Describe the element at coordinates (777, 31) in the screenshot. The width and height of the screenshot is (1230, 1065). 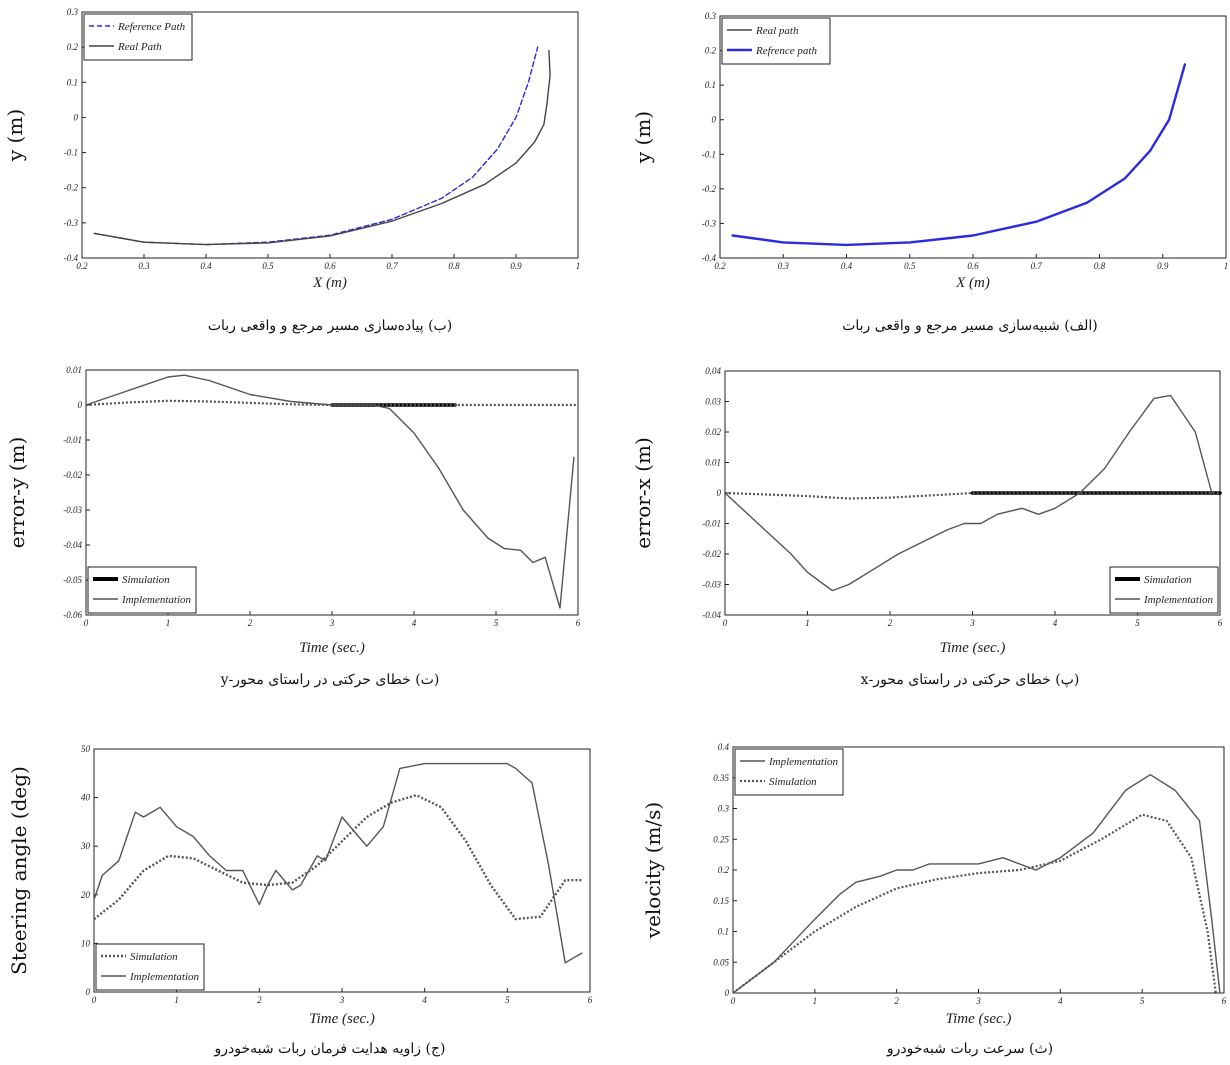
I see `legend-label: Real path` at that location.